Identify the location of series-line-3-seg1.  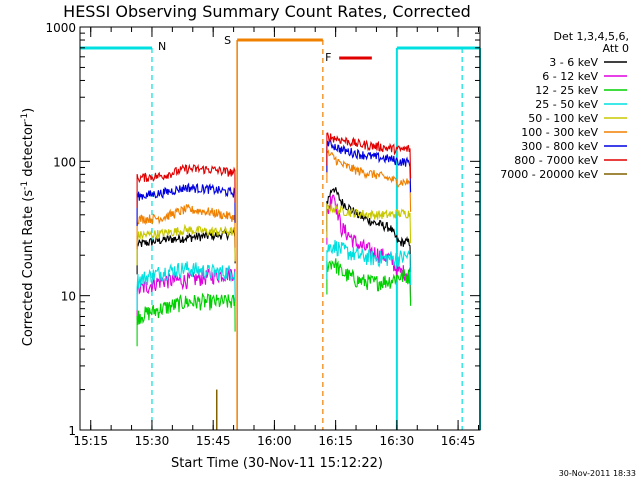
(186, 286).